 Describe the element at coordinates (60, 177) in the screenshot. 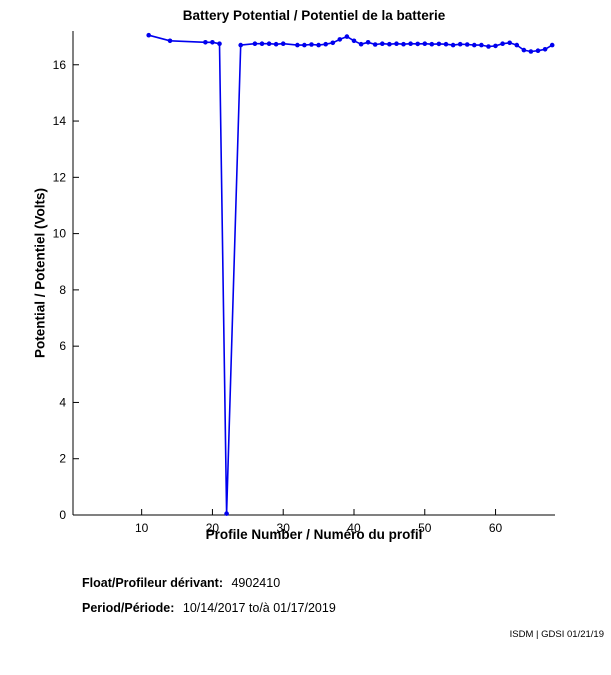

I see `y-tick-label: 12` at that location.